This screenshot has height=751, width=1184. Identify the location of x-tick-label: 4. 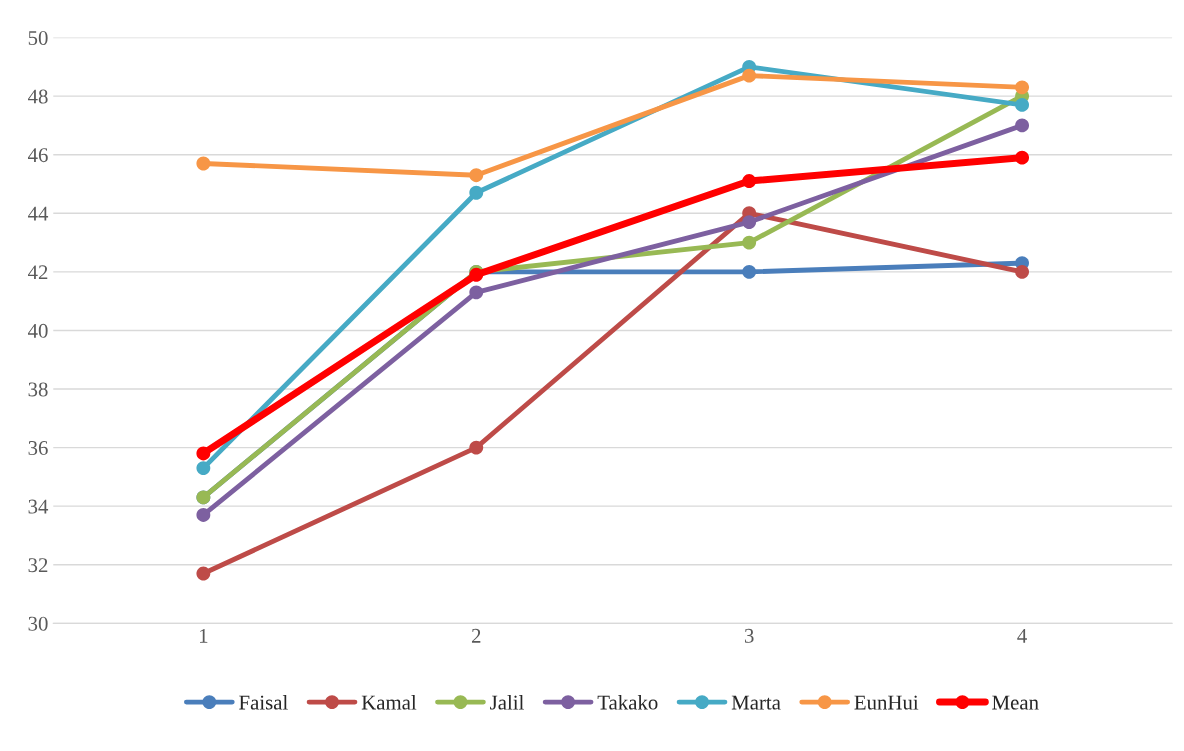
(1022, 635).